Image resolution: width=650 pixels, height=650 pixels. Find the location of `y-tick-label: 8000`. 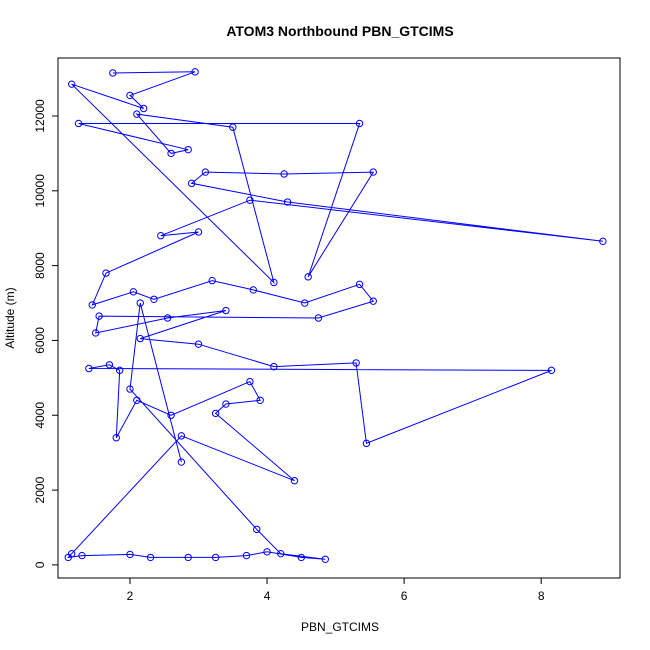

y-tick-label: 8000 is located at coordinates (40, 265).